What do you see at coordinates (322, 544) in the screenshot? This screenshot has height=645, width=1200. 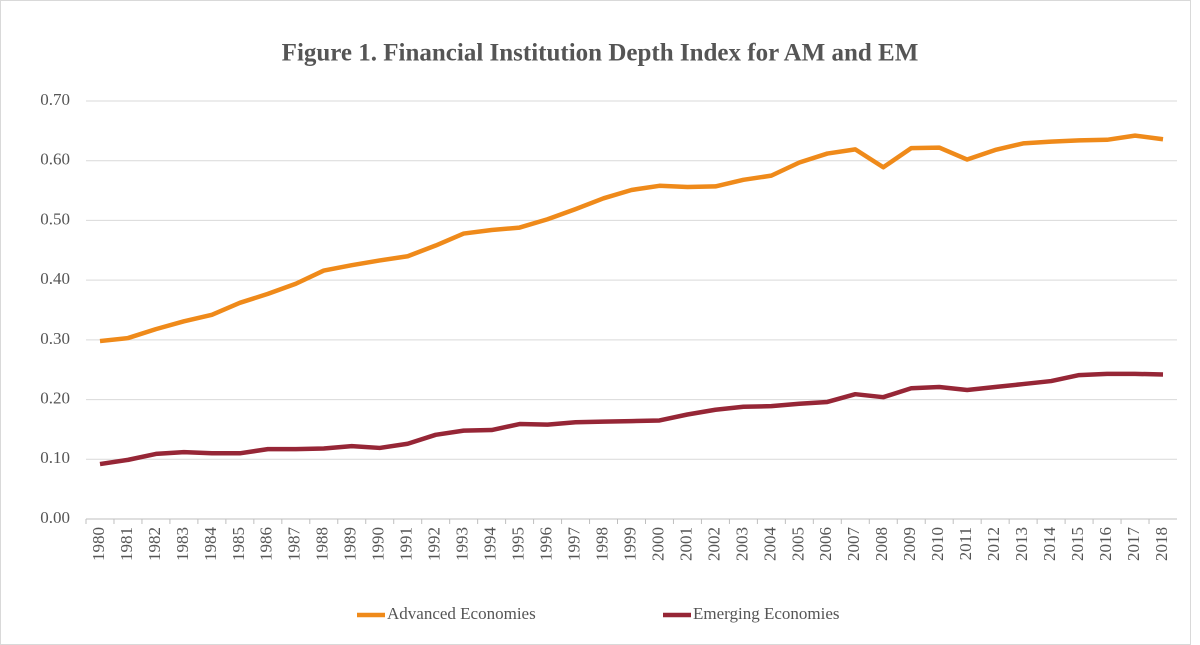 I see `x-tick-label: 1988` at bounding box center [322, 544].